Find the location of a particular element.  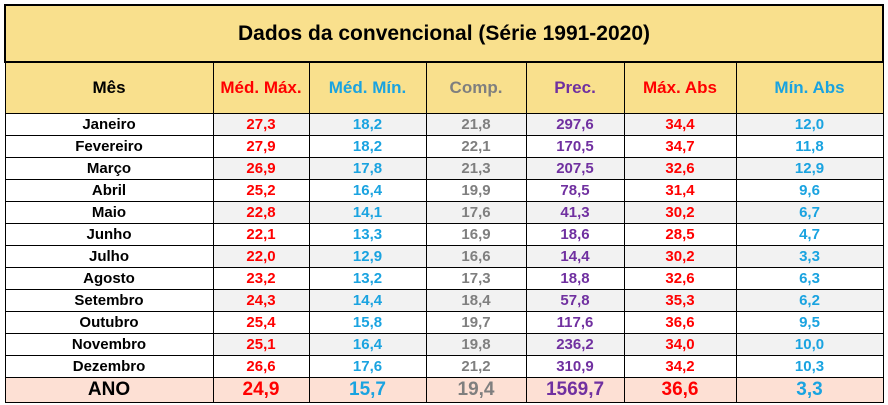

header-med-max: Méd. Máx. is located at coordinates (261, 87).